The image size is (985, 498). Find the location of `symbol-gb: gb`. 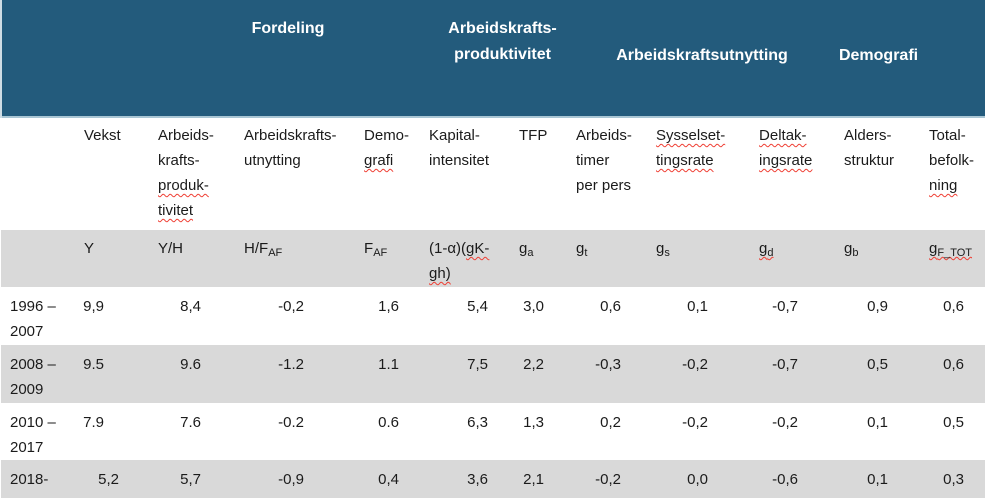

symbol-gb: gb is located at coordinates (878, 258).